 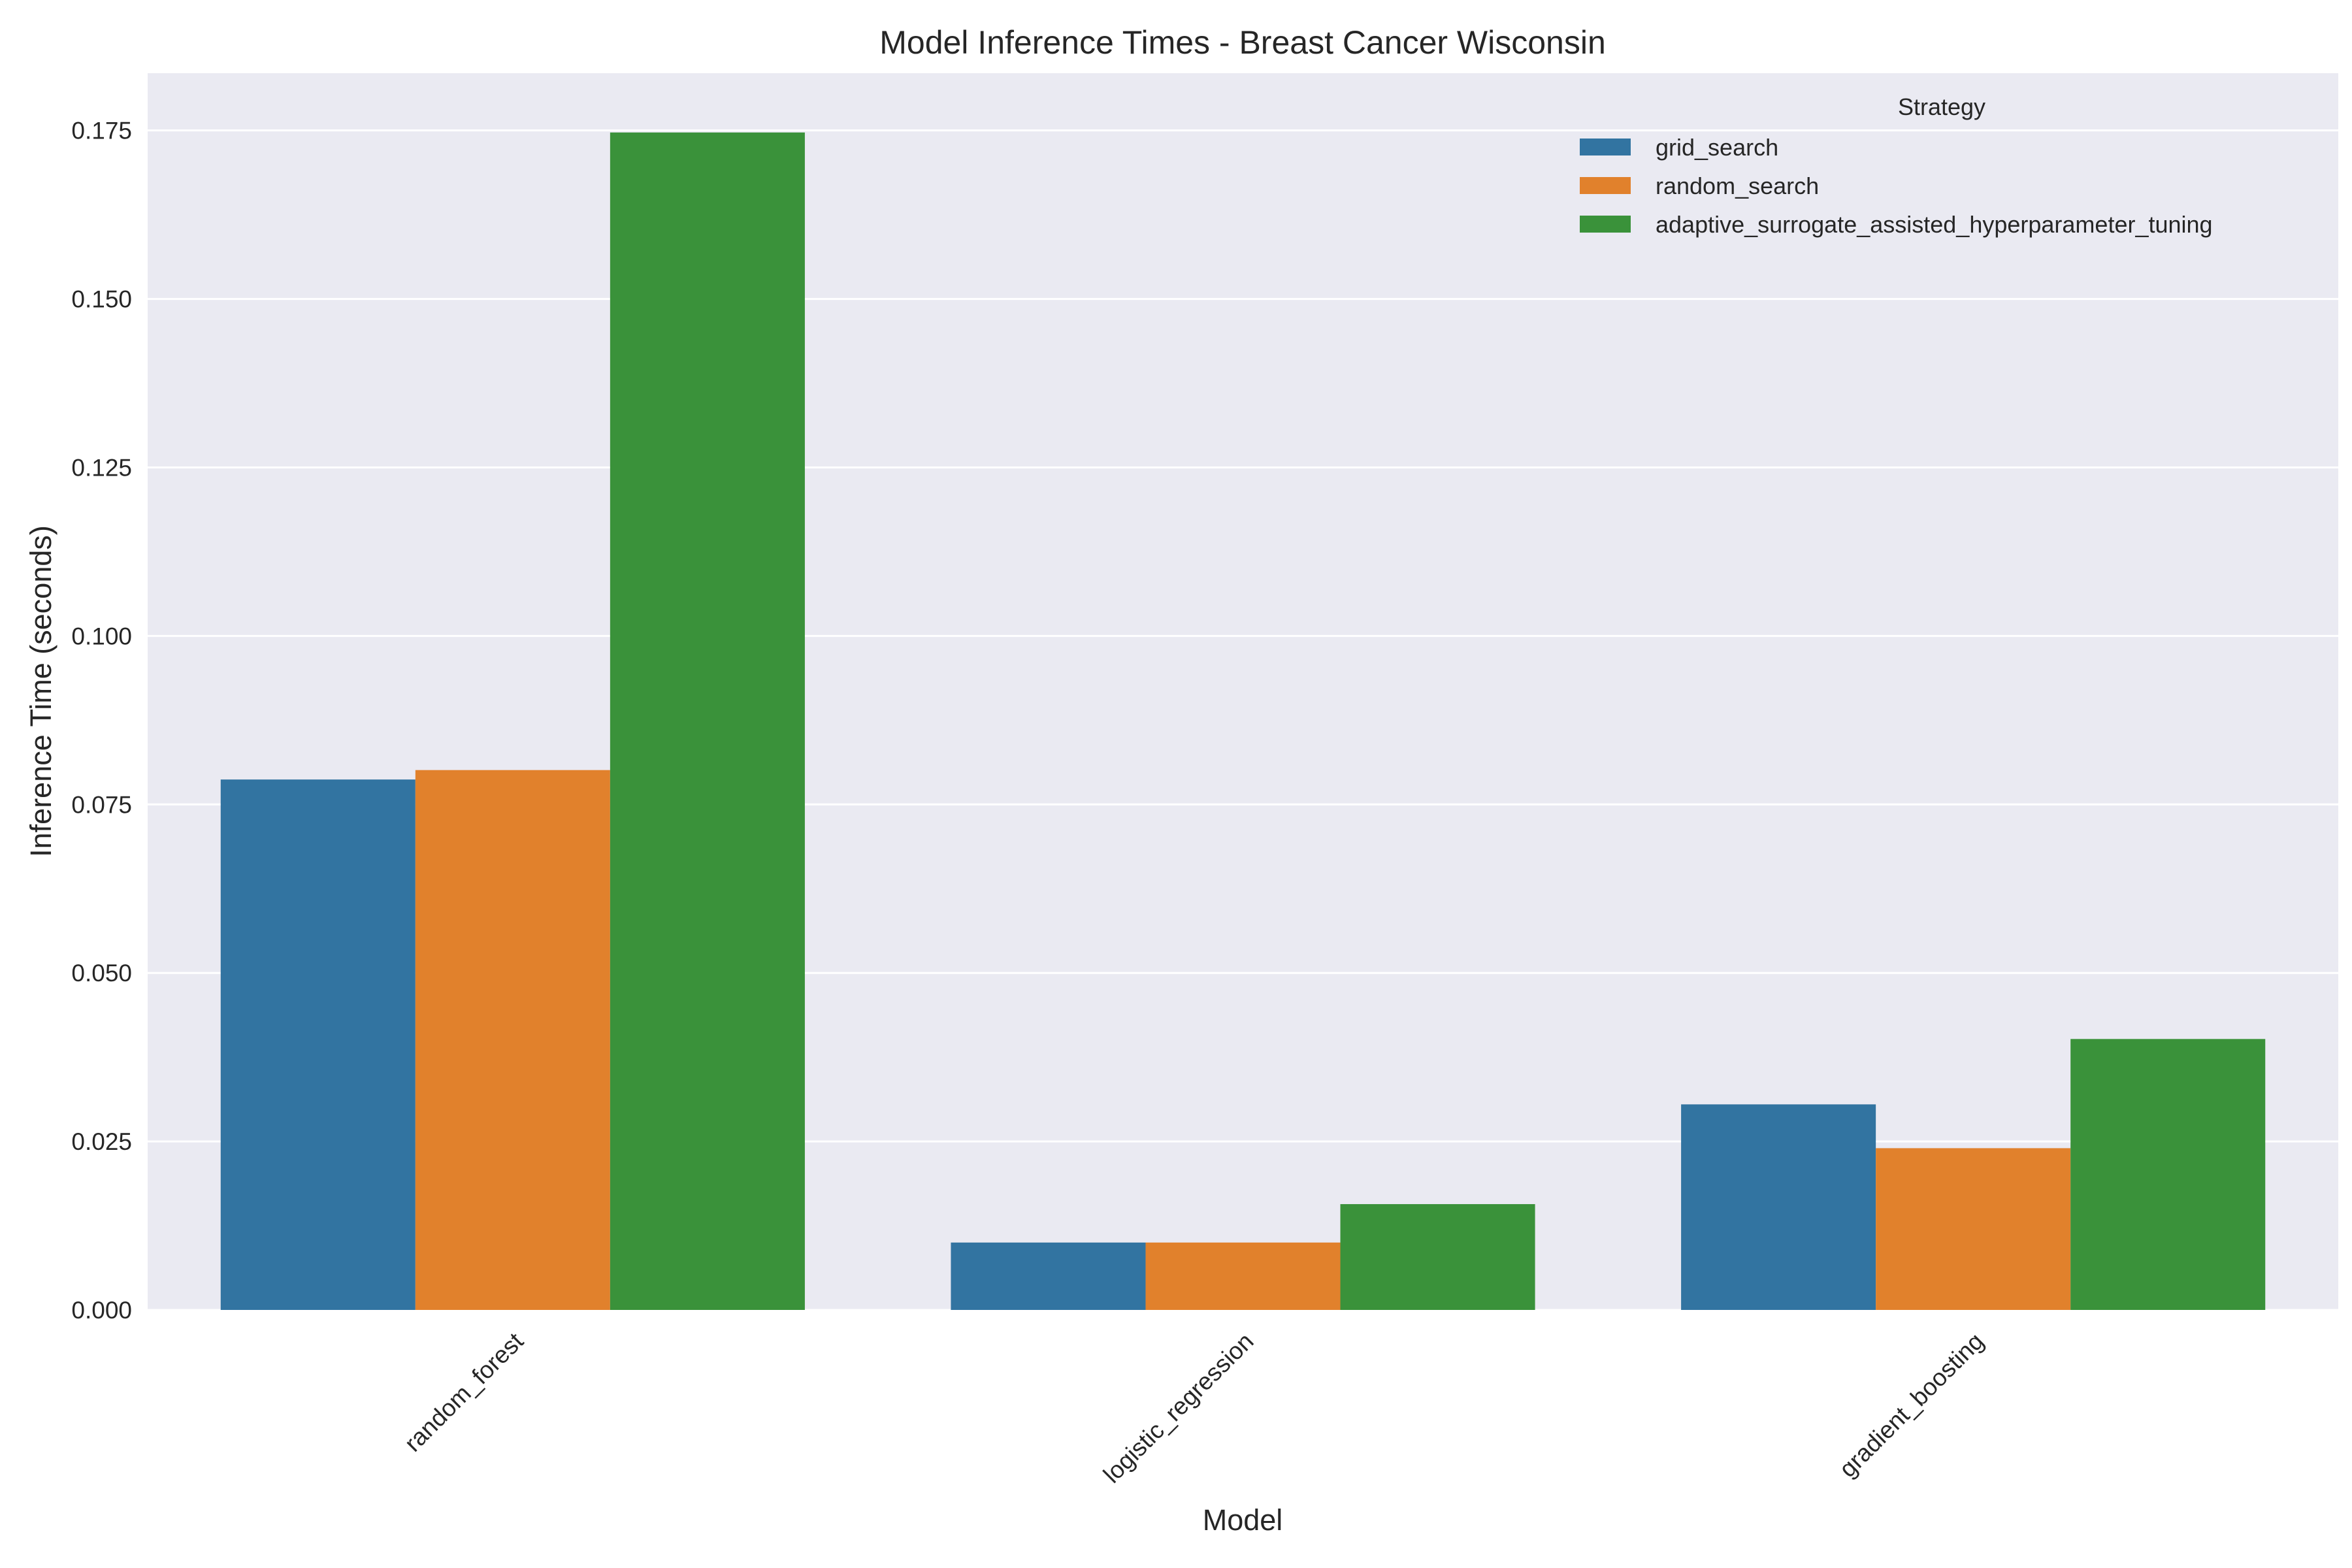 I want to click on bar-grid_search-random_forest, so click(x=318, y=1044).